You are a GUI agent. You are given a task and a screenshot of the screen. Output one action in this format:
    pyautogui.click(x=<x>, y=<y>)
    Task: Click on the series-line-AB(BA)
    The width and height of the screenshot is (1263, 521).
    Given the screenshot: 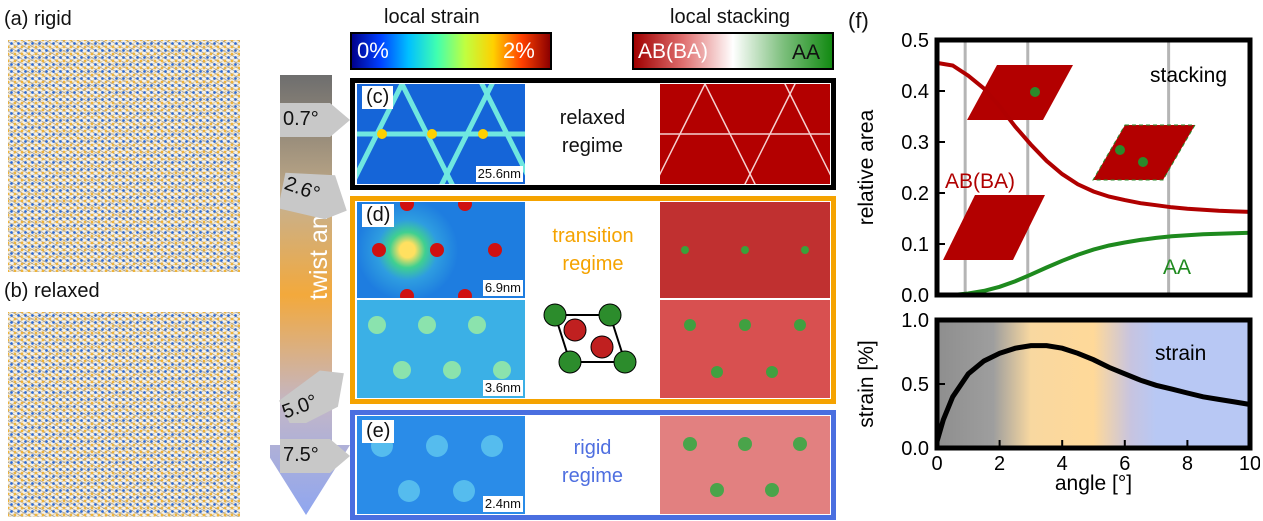 What is the action you would take?
    pyautogui.click(x=1093, y=137)
    